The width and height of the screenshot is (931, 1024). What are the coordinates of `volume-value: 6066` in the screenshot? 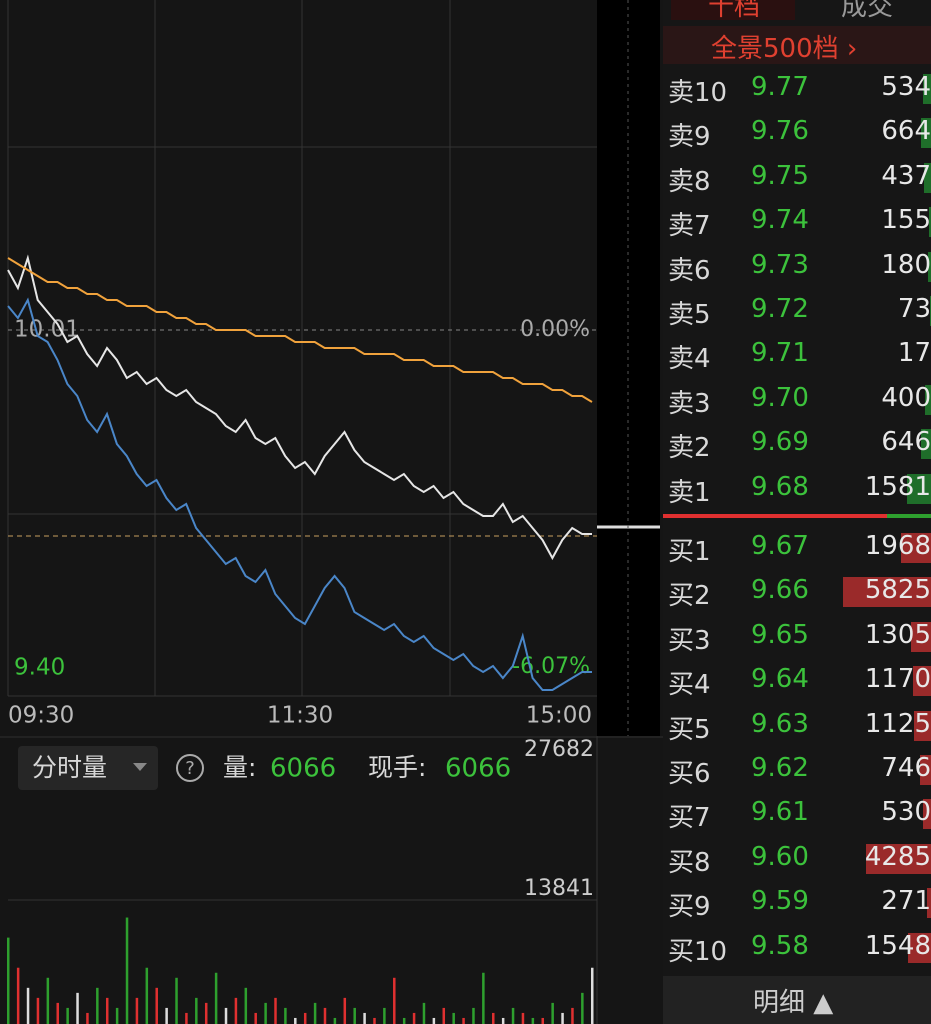 It's located at (303, 769).